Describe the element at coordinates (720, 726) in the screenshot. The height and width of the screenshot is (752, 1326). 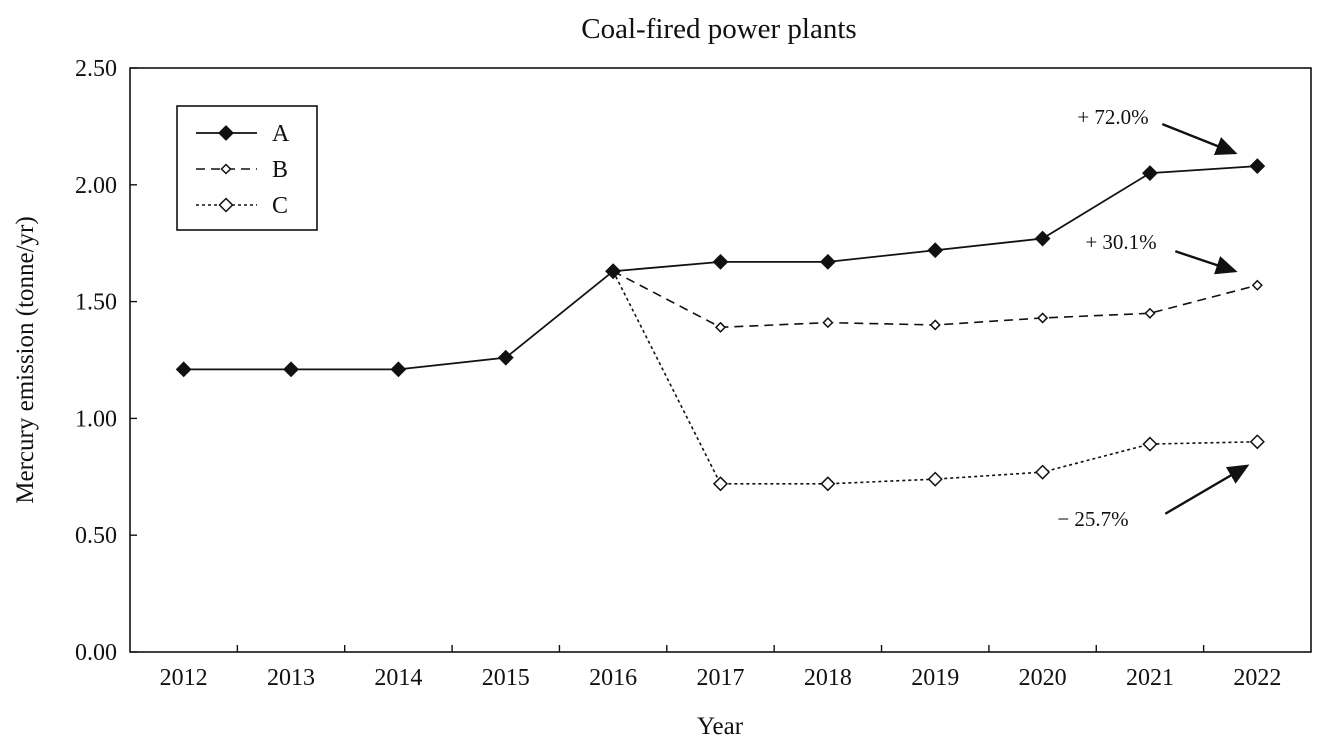
I see `x-axis-label: Year` at that location.